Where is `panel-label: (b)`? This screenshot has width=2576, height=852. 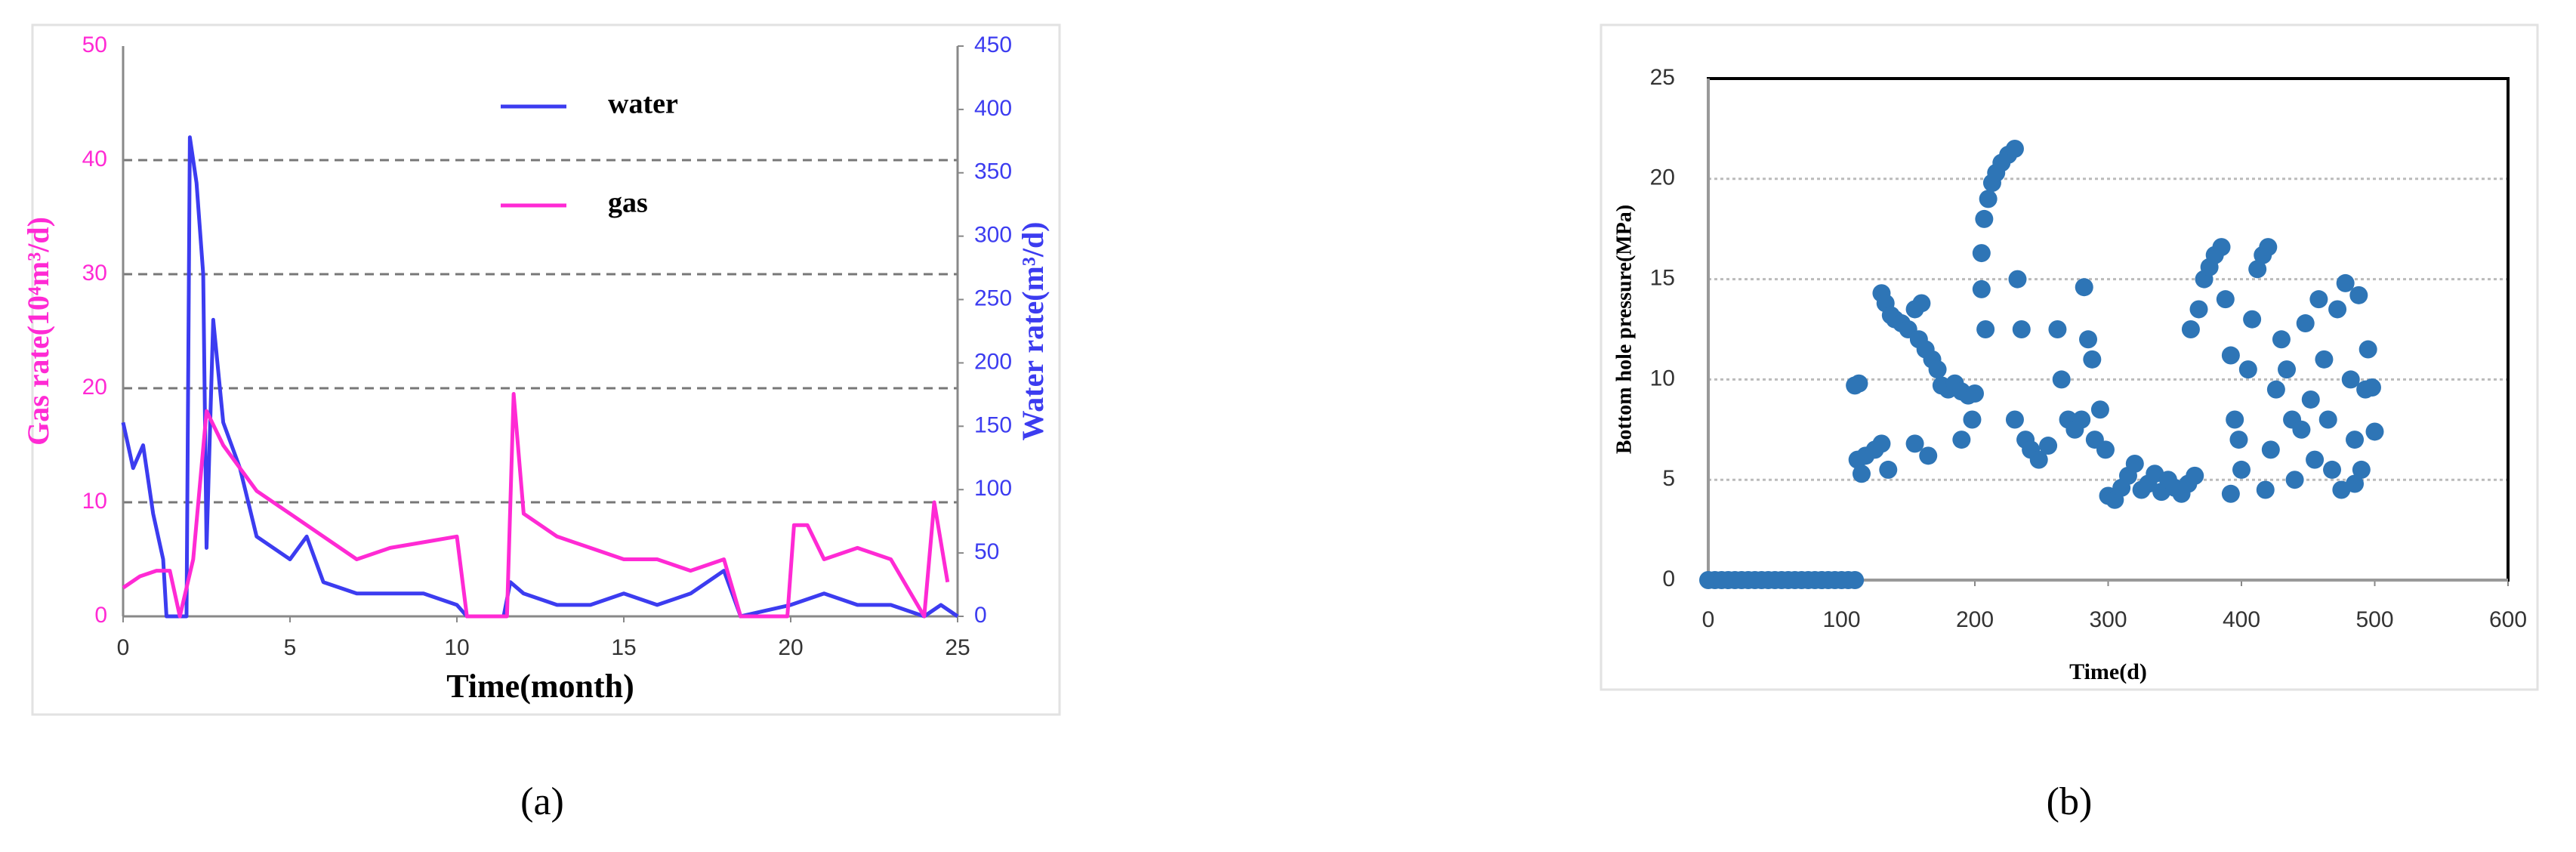 panel-label: (b) is located at coordinates (2070, 801).